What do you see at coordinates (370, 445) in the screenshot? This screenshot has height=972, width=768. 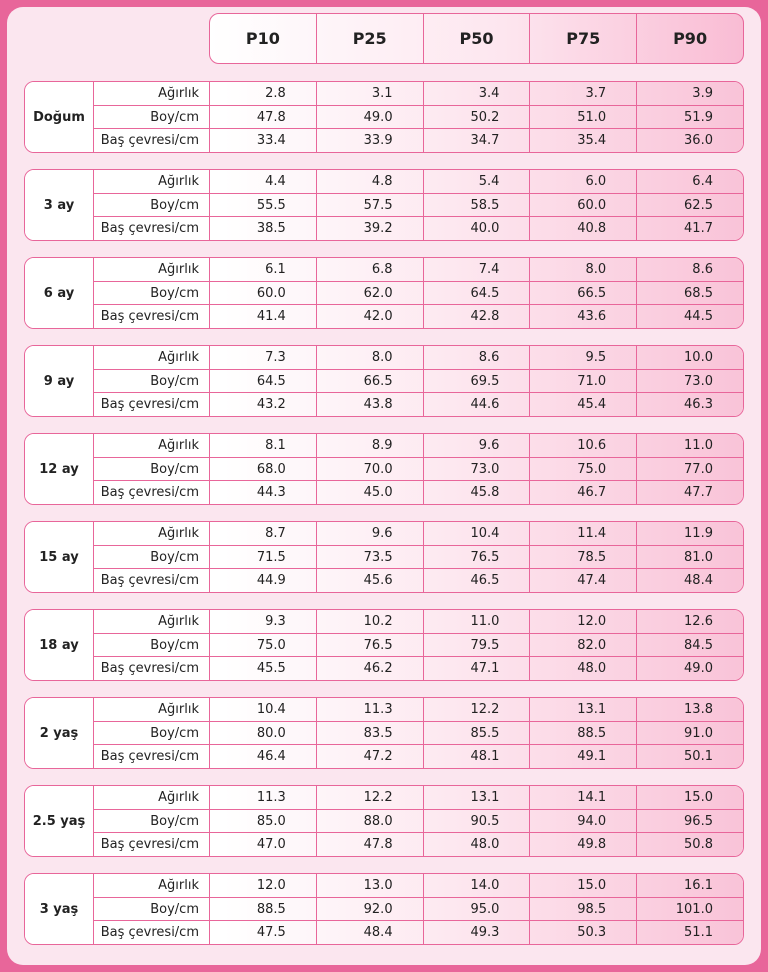 I see `value-cell: 8.9` at bounding box center [370, 445].